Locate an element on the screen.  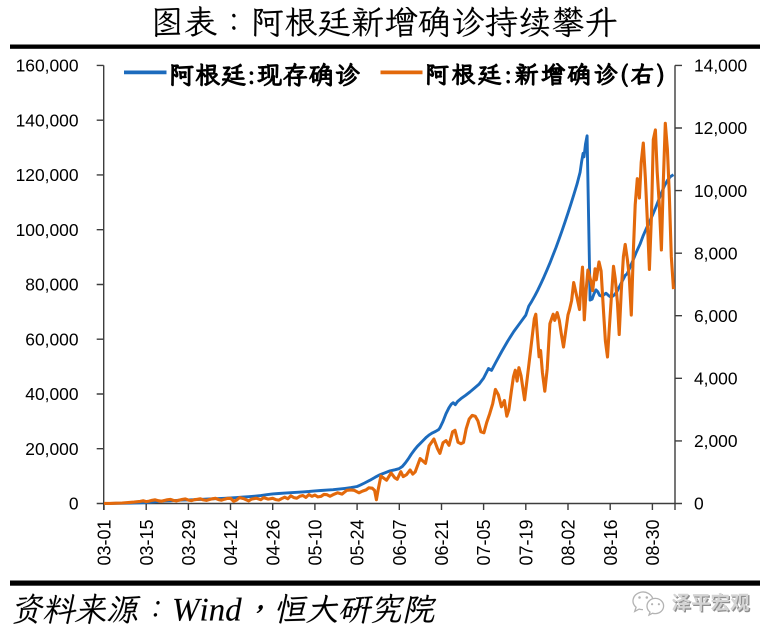
svg-text: 06-21 is located at coordinates (442, 542).